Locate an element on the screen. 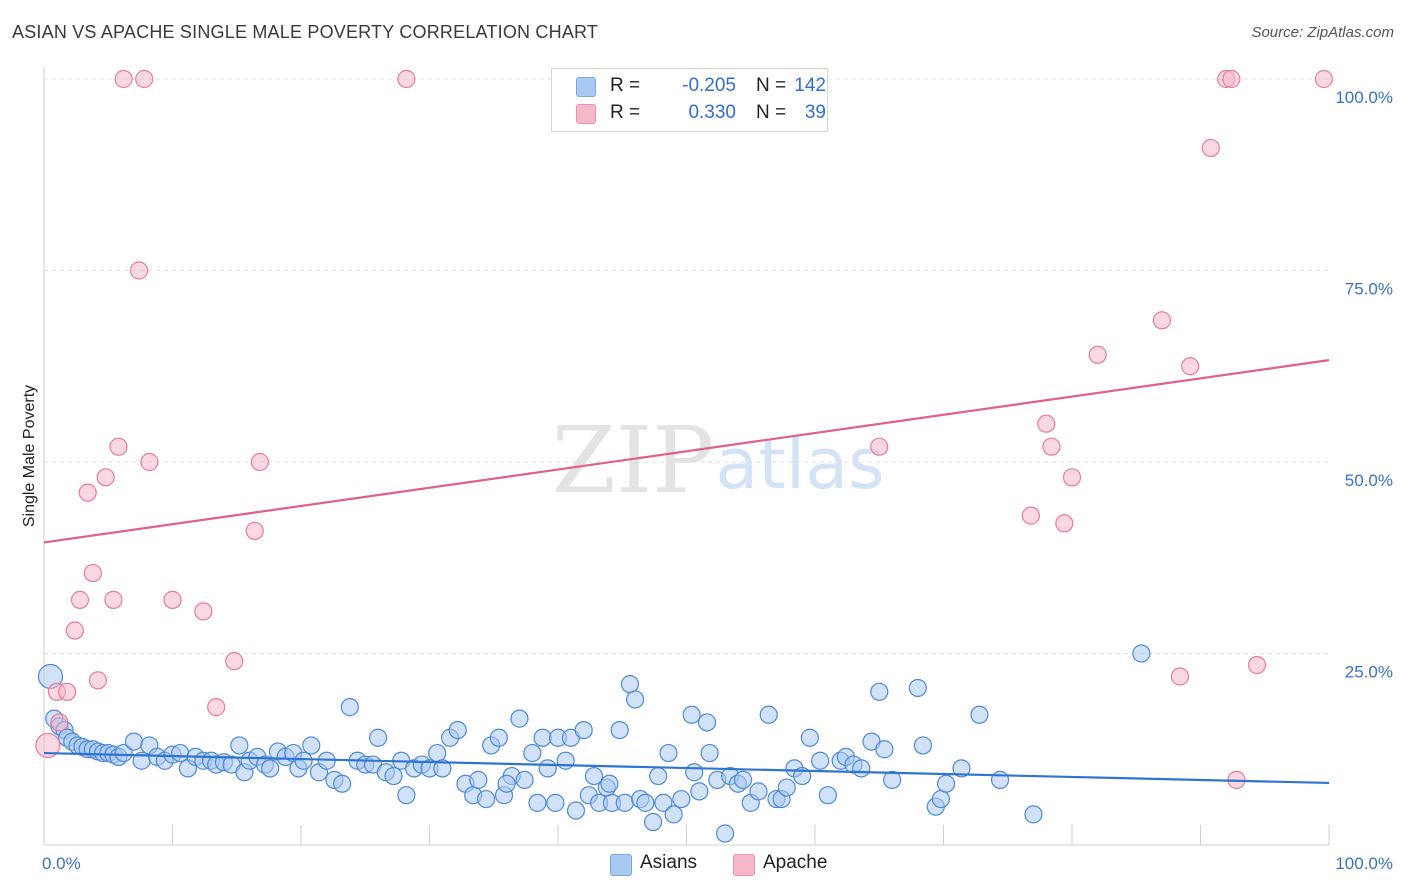 The height and width of the screenshot is (892, 1406). watermark-zip: ZIP is located at coordinates (633, 460).